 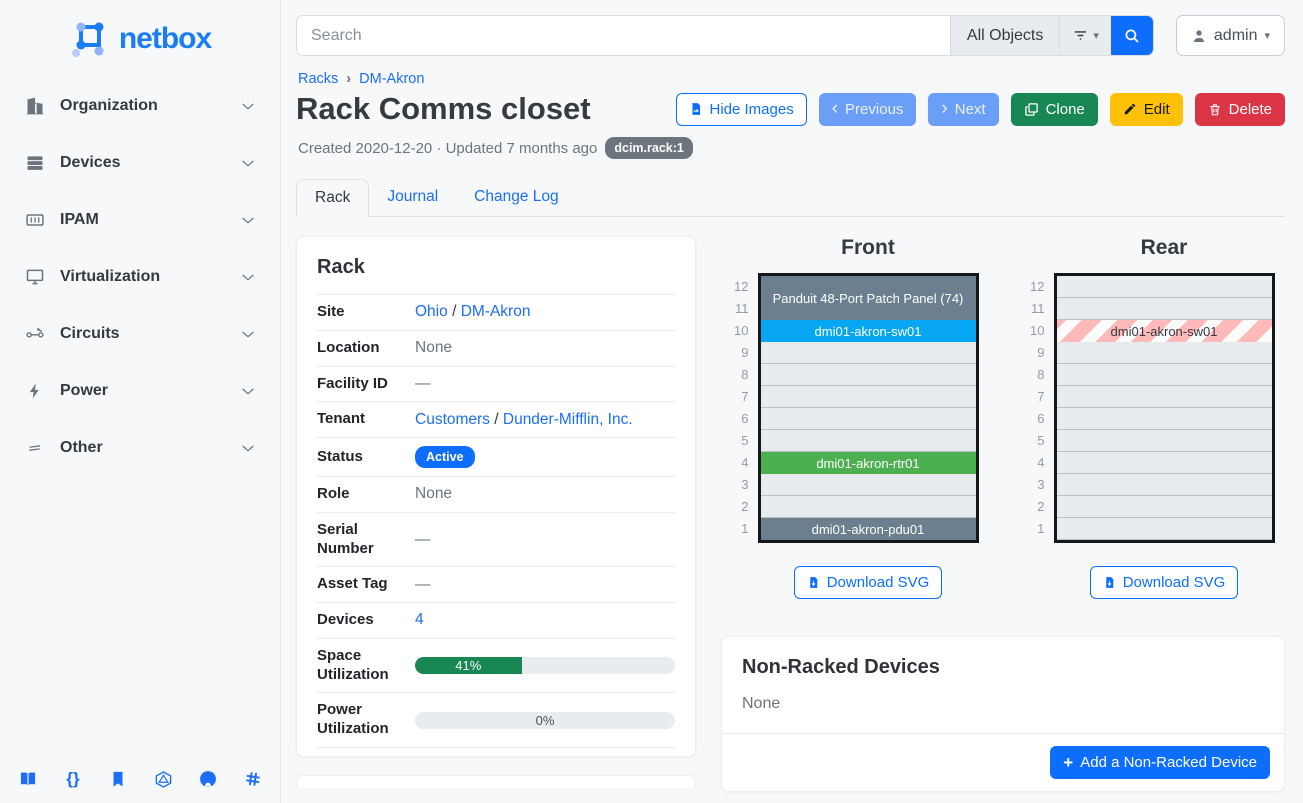 I want to click on chevron-right-icon: ›, so click(x=349, y=79).